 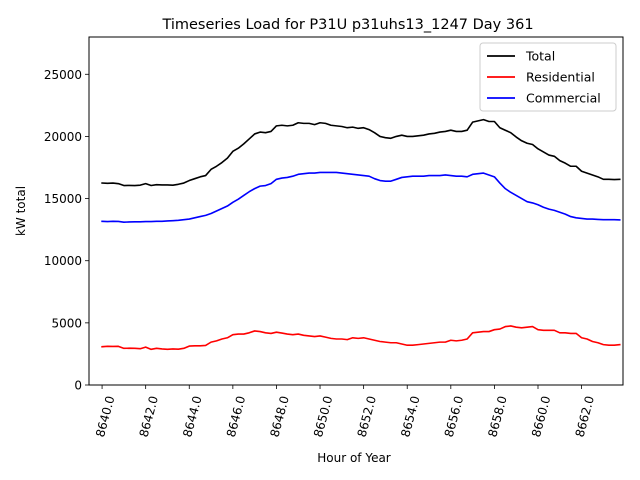 What do you see at coordinates (66, 323) in the screenshot?
I see `y-tick-label: 5000` at bounding box center [66, 323].